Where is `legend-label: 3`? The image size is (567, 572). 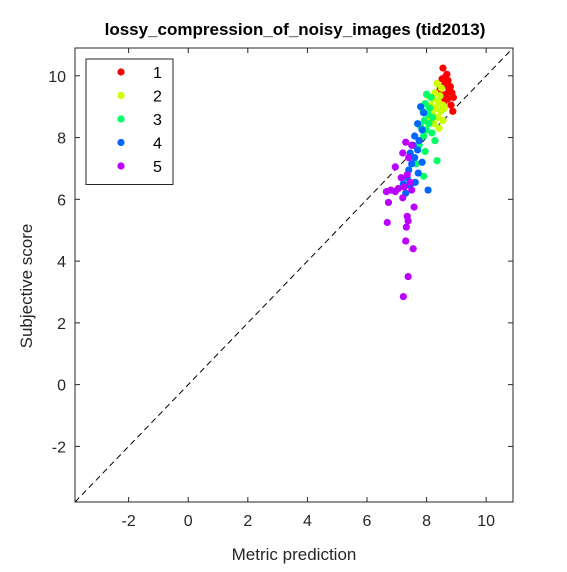 legend-label: 3 is located at coordinates (157, 120).